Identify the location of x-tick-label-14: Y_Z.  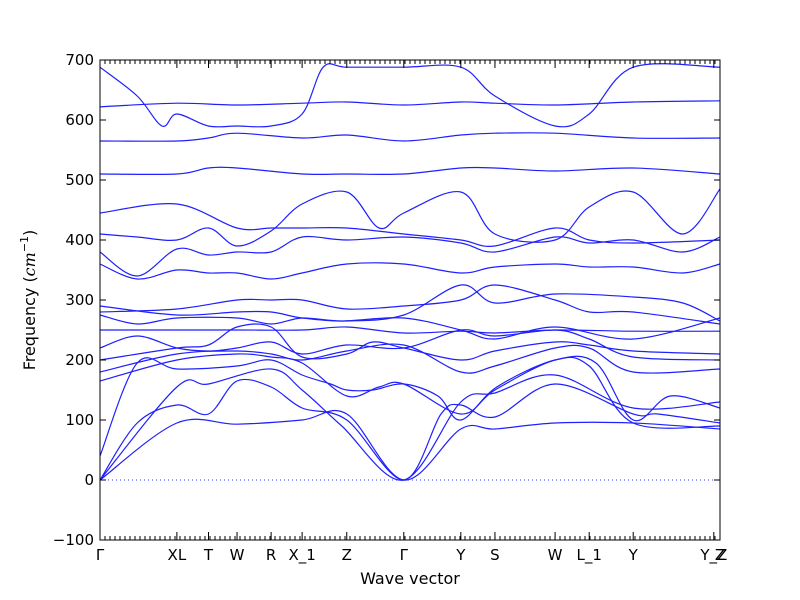
(713, 555).